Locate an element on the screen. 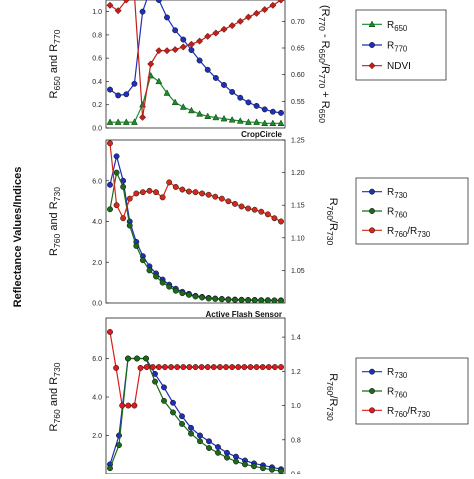 The height and width of the screenshot is (479, 474). legend-entry-label-part: NDVI is located at coordinates (399, 66).